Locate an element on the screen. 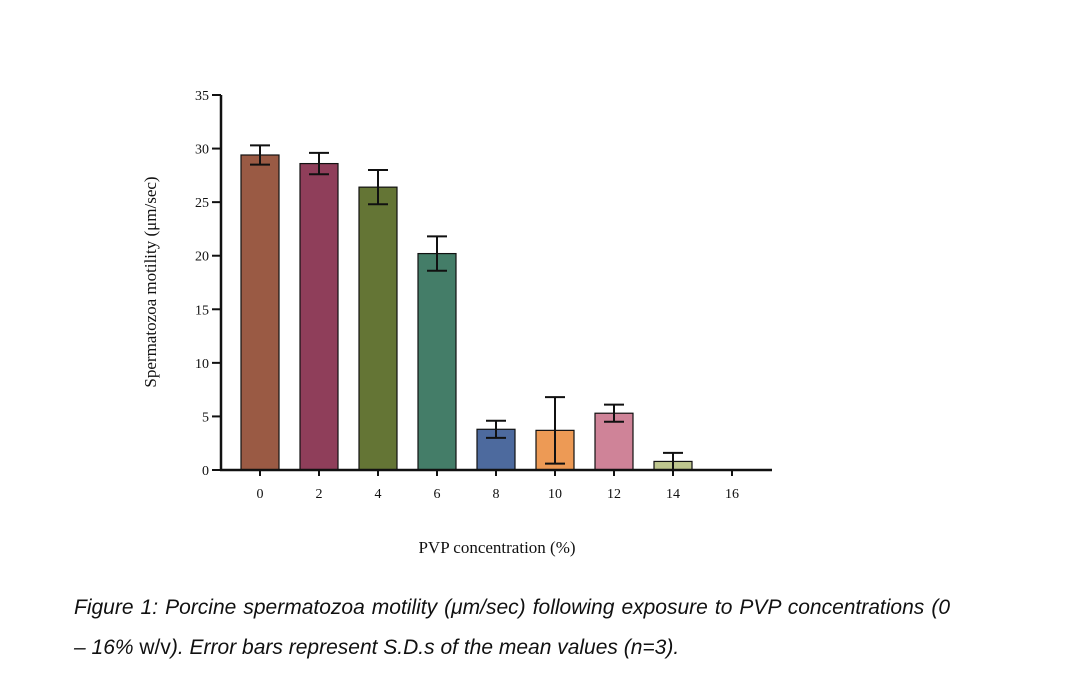 The image size is (1080, 674). x-tick-label-16: 16 is located at coordinates (732, 494).